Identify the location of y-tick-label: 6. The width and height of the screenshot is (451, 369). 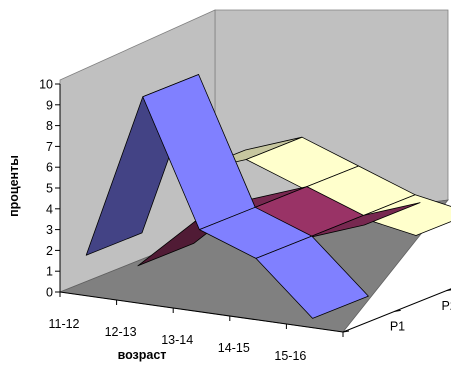
(49, 168).